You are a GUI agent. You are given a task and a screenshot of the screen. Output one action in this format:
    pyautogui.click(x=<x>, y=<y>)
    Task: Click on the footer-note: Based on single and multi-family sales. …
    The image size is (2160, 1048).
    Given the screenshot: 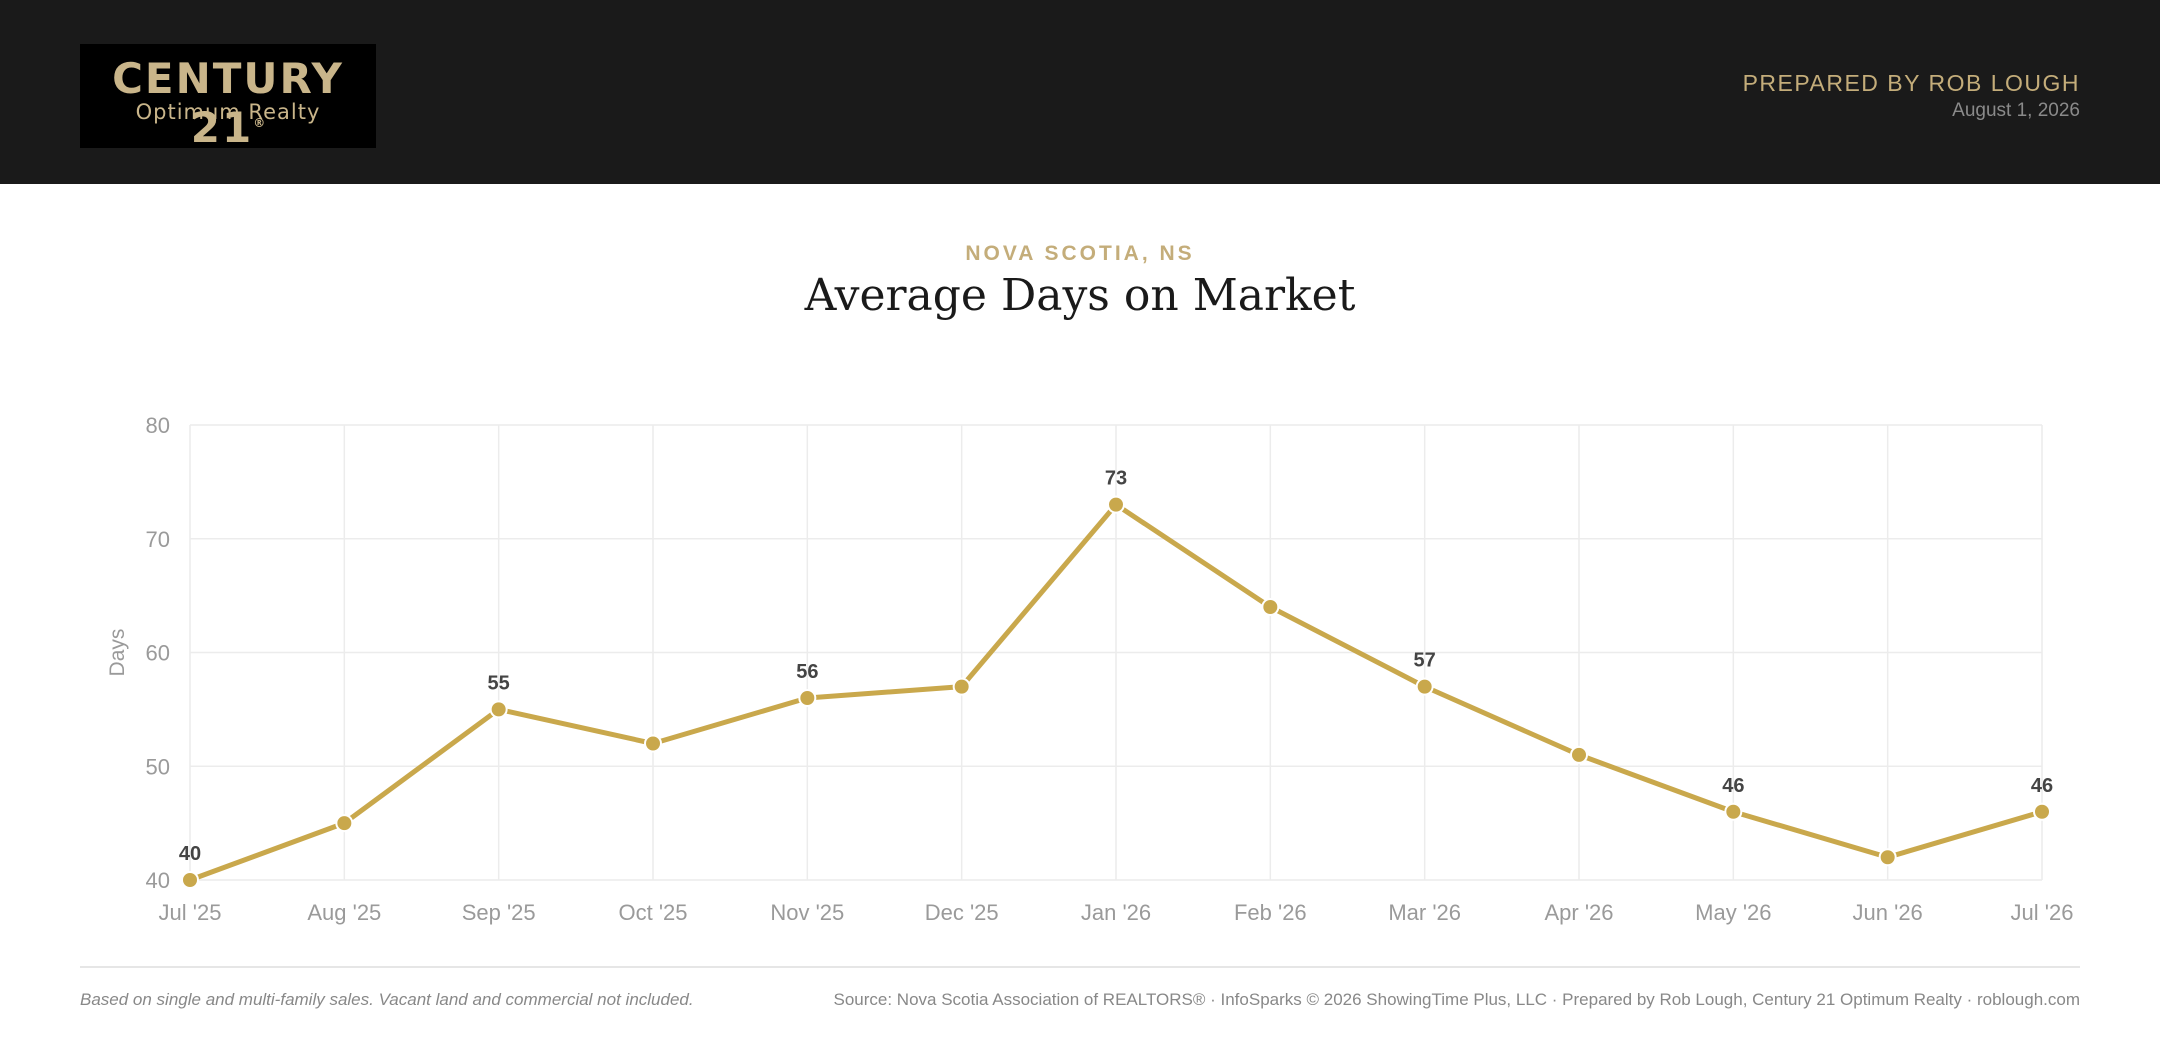 What is the action you would take?
    pyautogui.click(x=387, y=999)
    